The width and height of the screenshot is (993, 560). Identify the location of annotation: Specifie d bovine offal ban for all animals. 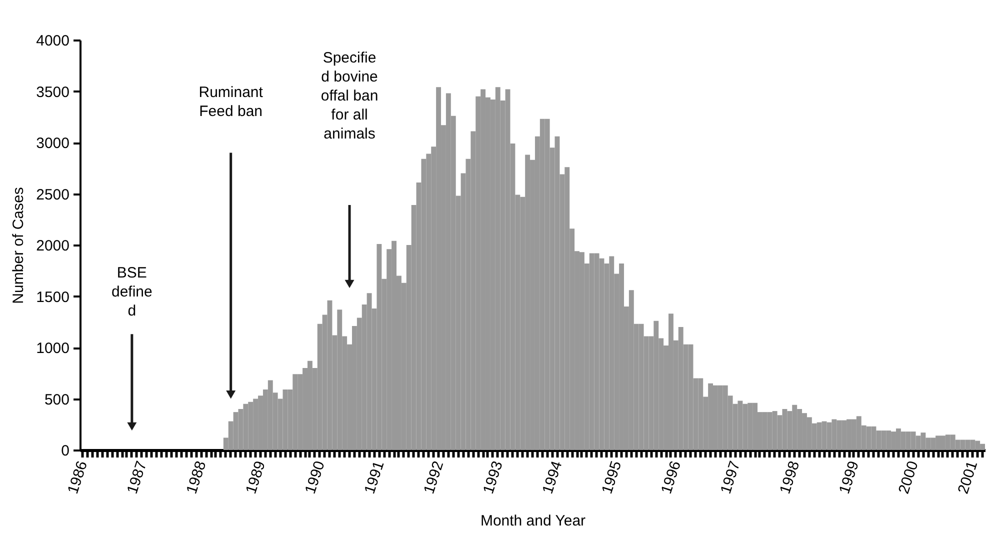
(349, 95).